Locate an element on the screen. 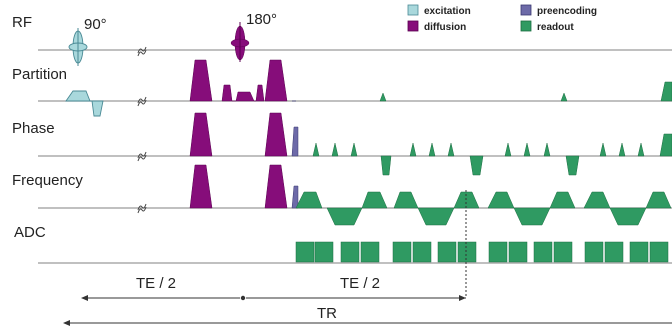 The image size is (672, 331). legend-item-readout: readout is located at coordinates (547, 26).